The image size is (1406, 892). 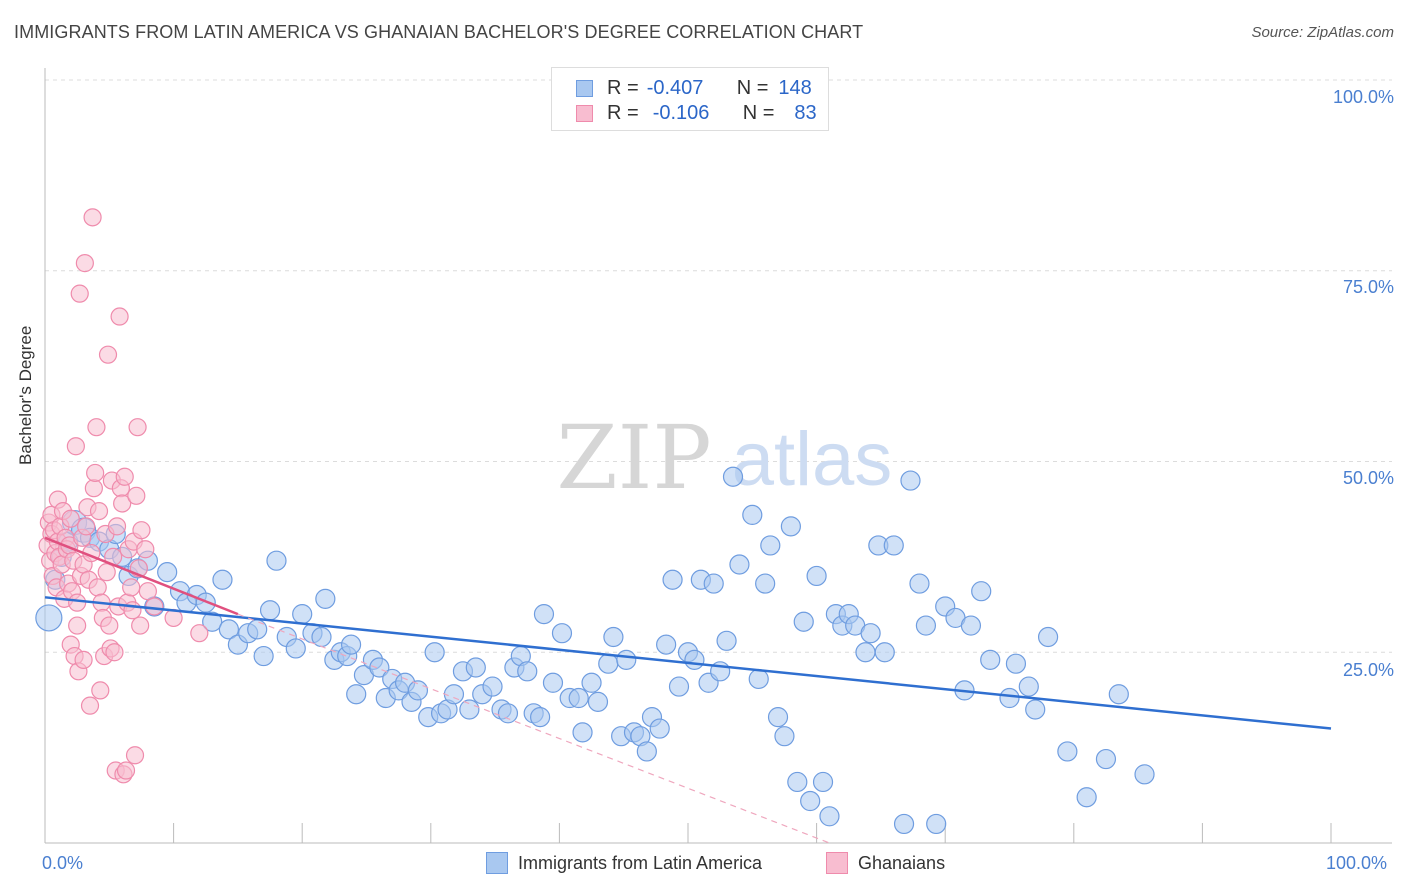 What do you see at coordinates (584, 88) in the screenshot?
I see `legend-swatch-latin-america` at bounding box center [584, 88].